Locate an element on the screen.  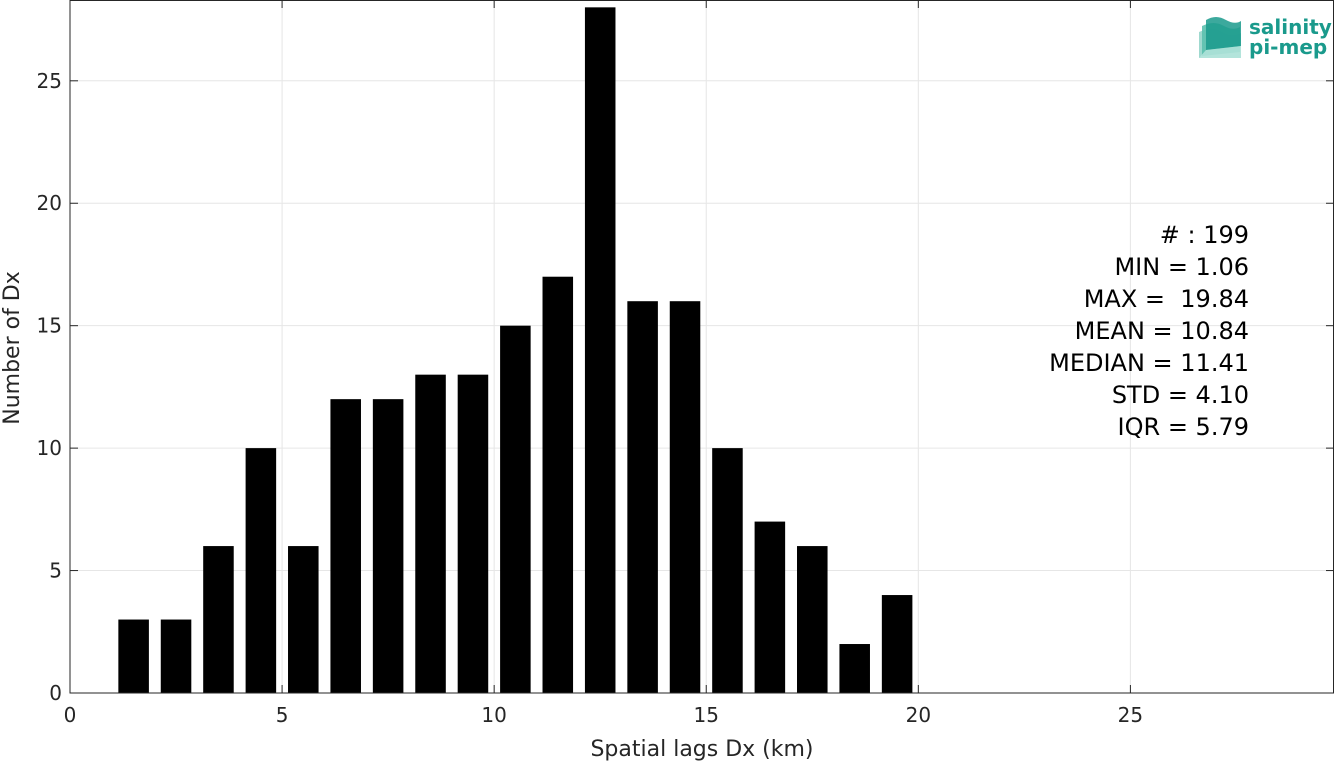
x-tick-label: 20 is located at coordinates (918, 715).